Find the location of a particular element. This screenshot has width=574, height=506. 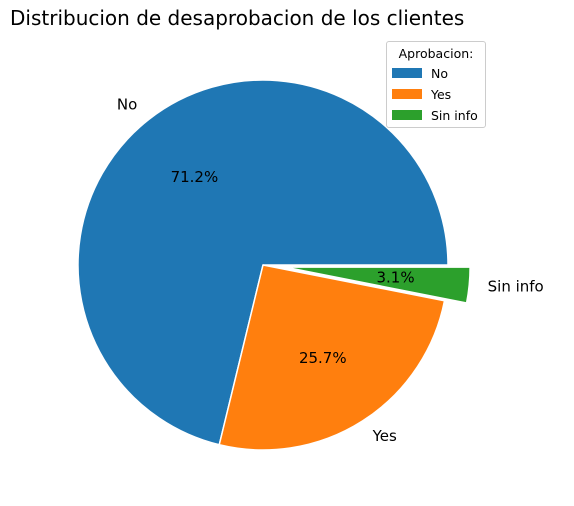

legend-item-sin-info: Sin info is located at coordinates (435, 115).